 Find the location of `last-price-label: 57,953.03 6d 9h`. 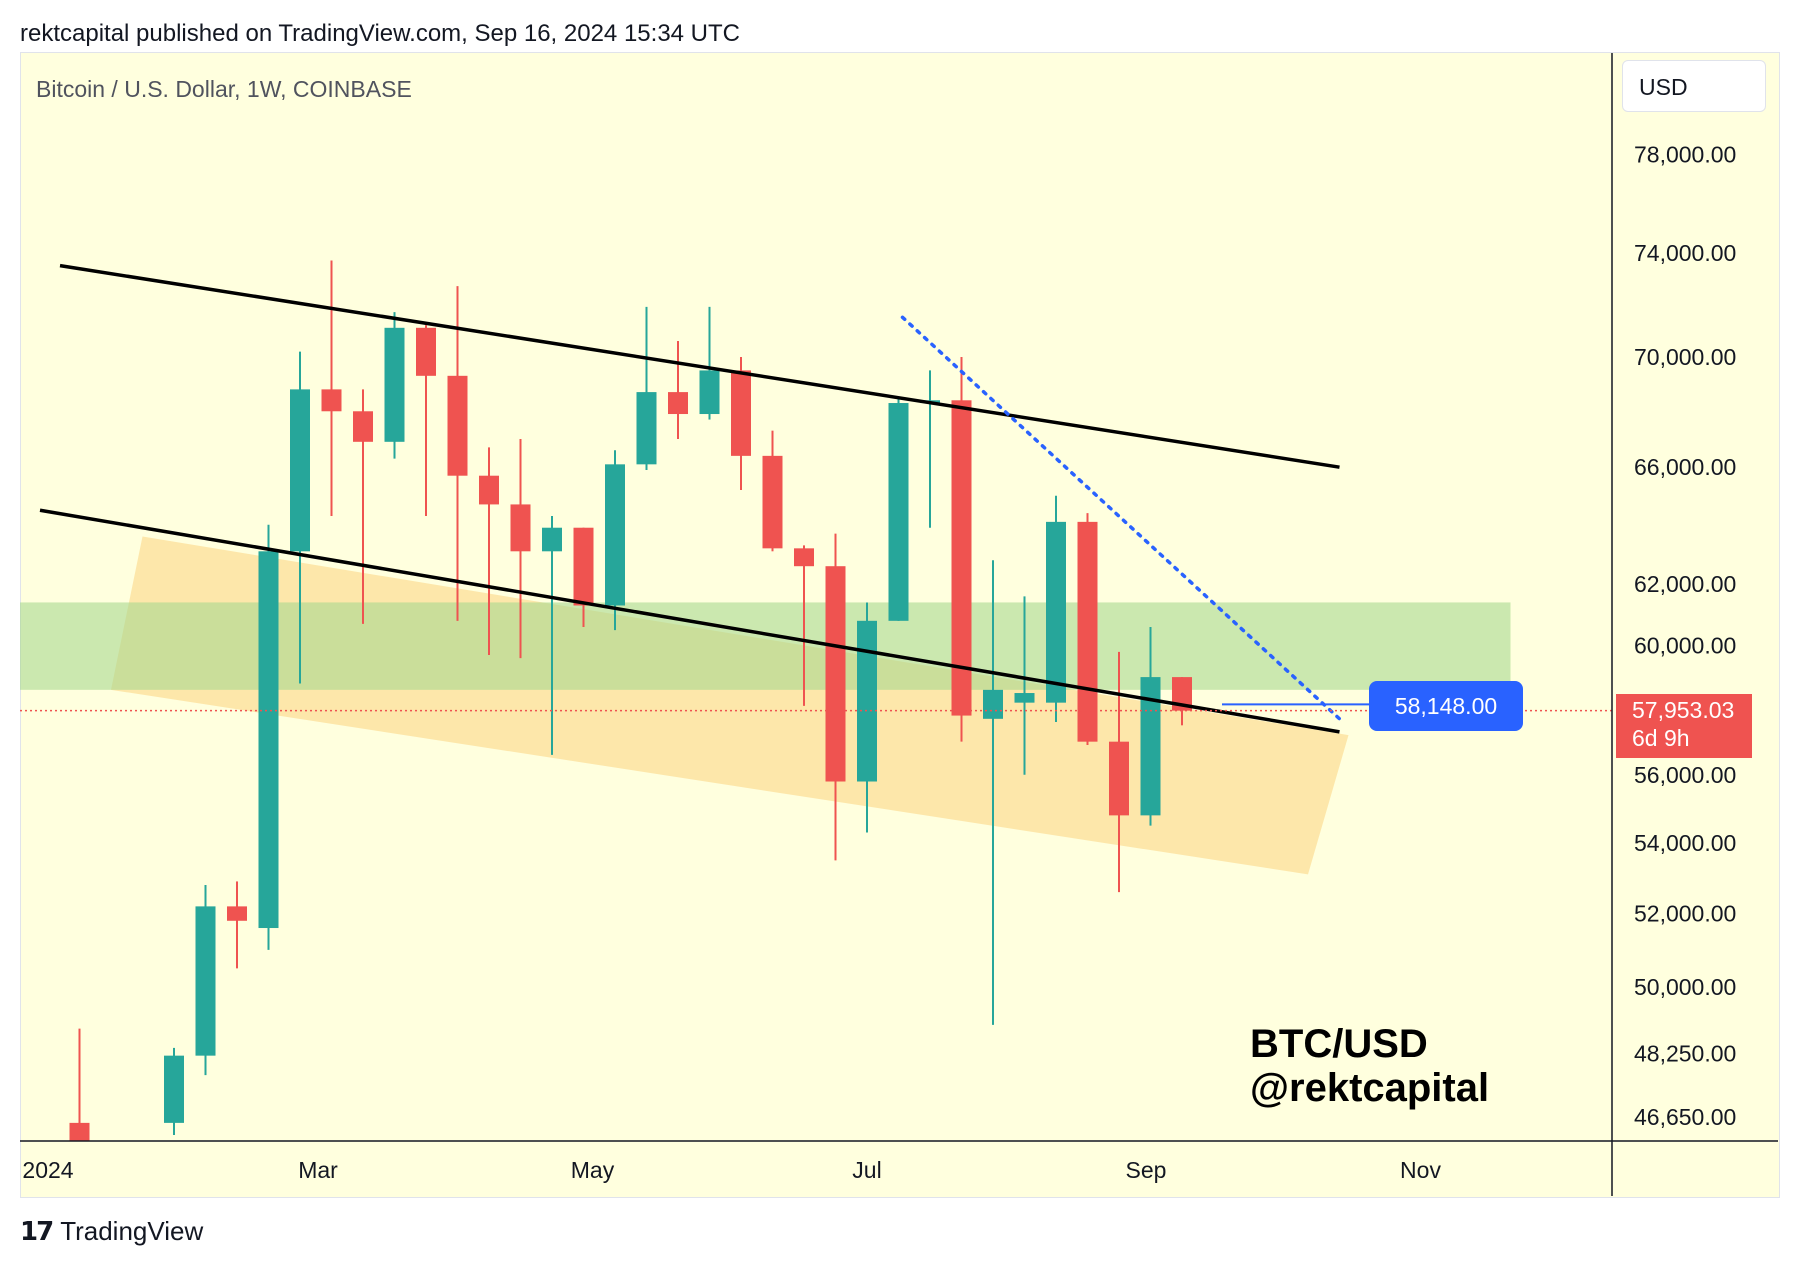

last-price-label: 57,953.03 6d 9h is located at coordinates (1684, 726).